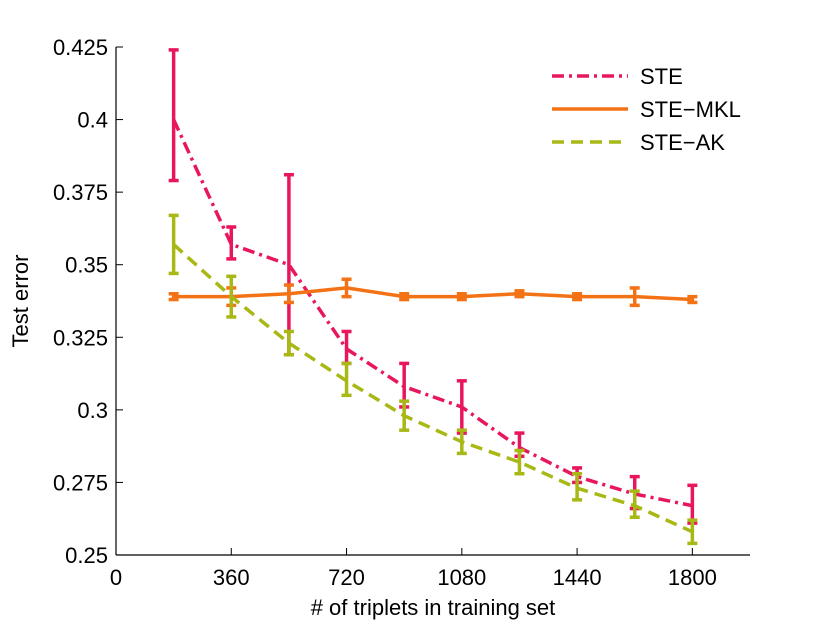 The image size is (830, 625). What do you see at coordinates (638, 142) in the screenshot?
I see `legend-item: STE−AK` at bounding box center [638, 142].